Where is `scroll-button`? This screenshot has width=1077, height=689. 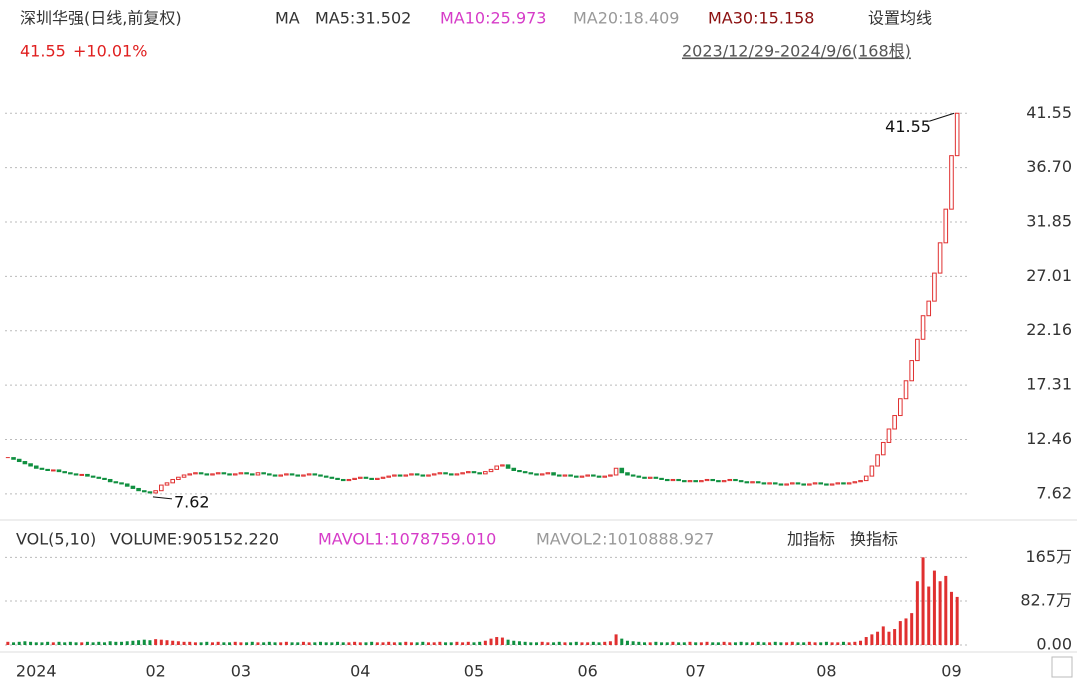
scroll-button is located at coordinates (1062, 667).